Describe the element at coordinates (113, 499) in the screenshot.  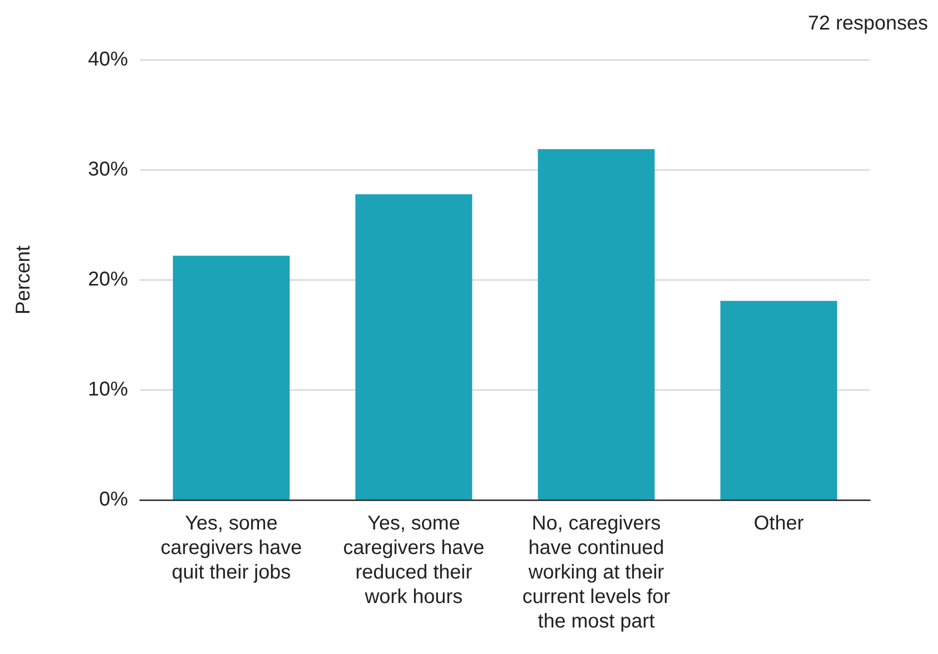
I see `y-tick-label: 0%` at that location.